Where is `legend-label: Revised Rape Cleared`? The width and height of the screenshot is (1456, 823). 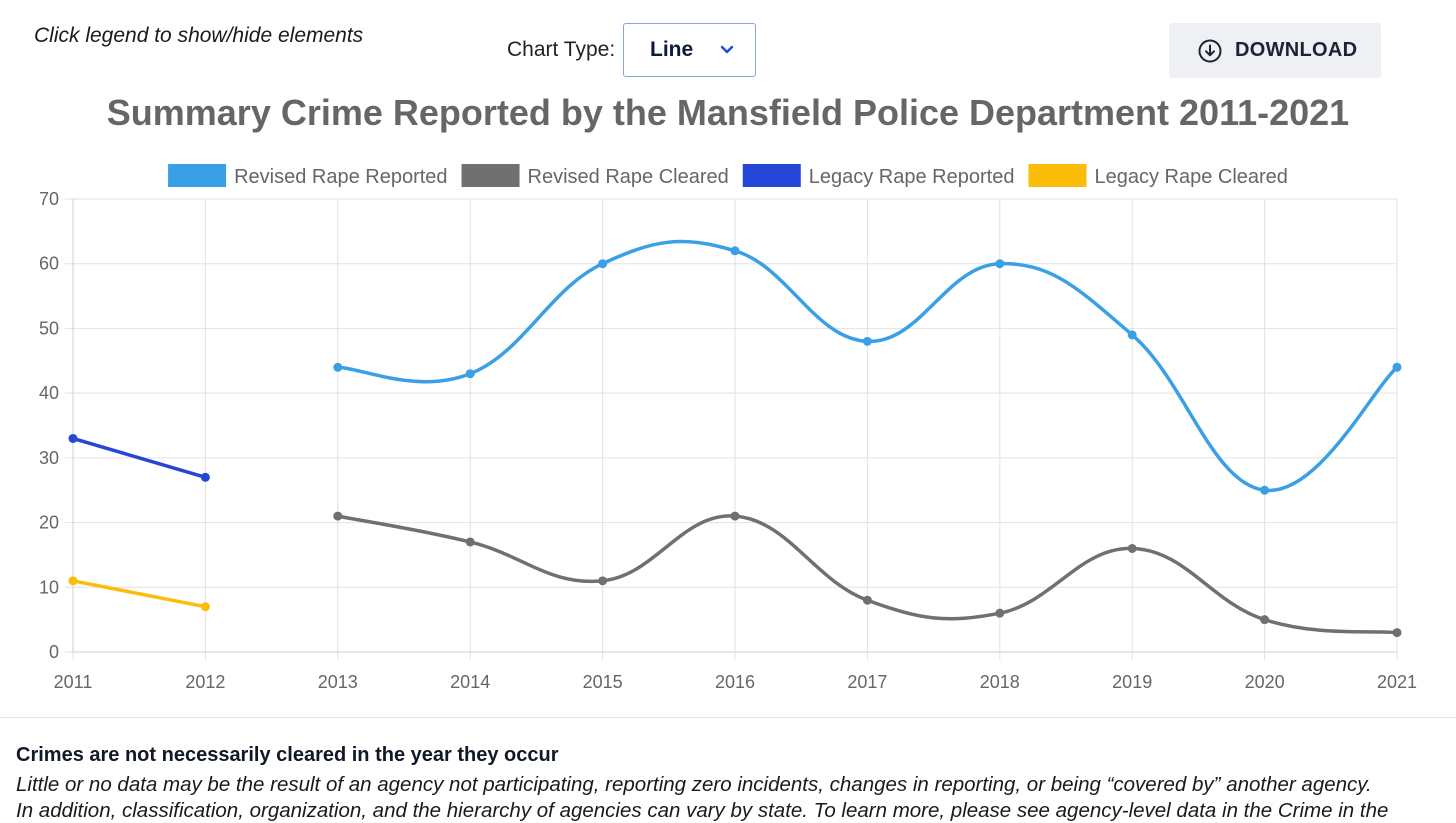 legend-label: Revised Rape Cleared is located at coordinates (628, 177).